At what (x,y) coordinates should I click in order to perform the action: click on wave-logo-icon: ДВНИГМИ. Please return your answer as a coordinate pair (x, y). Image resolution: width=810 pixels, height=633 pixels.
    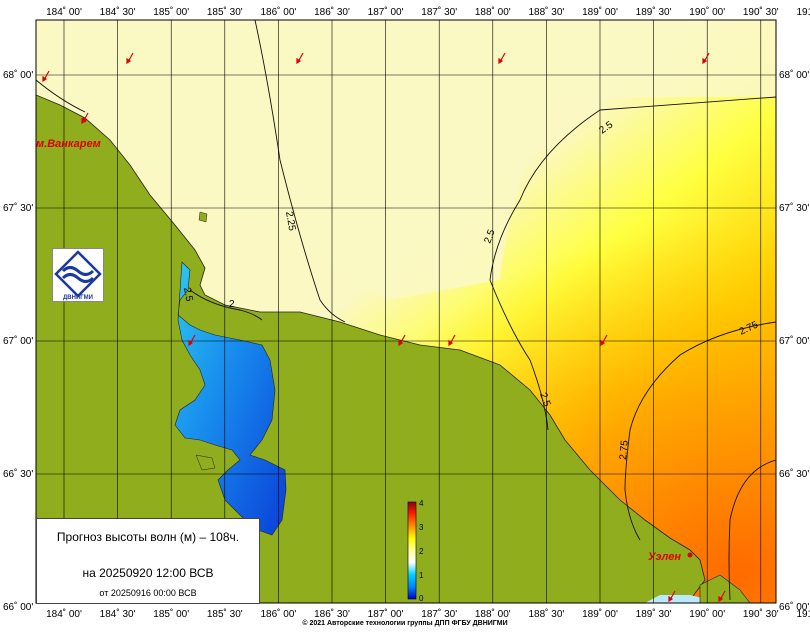
    Looking at the image, I should click on (78, 275).